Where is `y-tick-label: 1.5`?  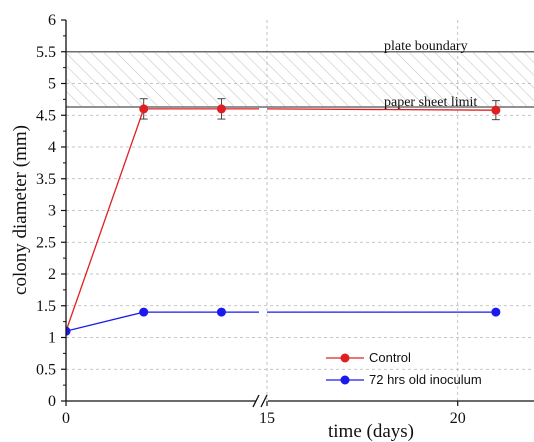
y-tick-label: 1.5 is located at coordinates (46, 306).